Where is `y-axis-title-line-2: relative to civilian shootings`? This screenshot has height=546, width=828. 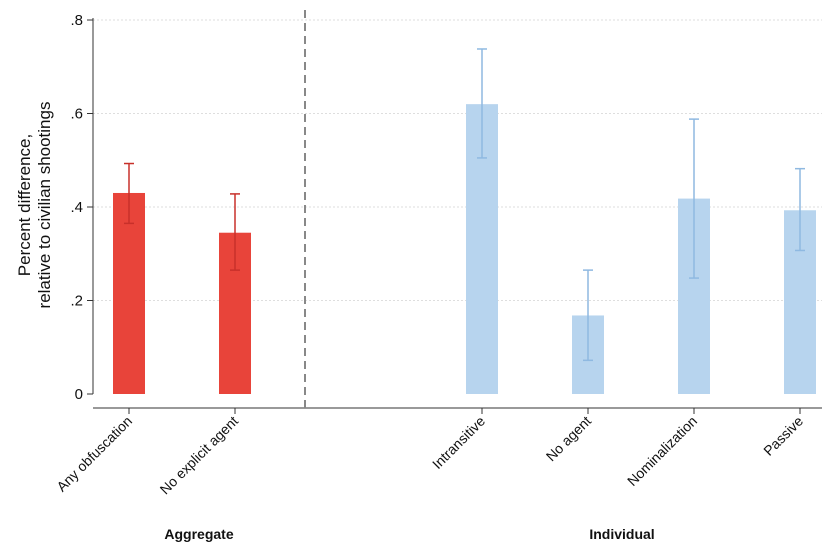
y-axis-title-line-2: relative to civilian shootings is located at coordinates (44, 205).